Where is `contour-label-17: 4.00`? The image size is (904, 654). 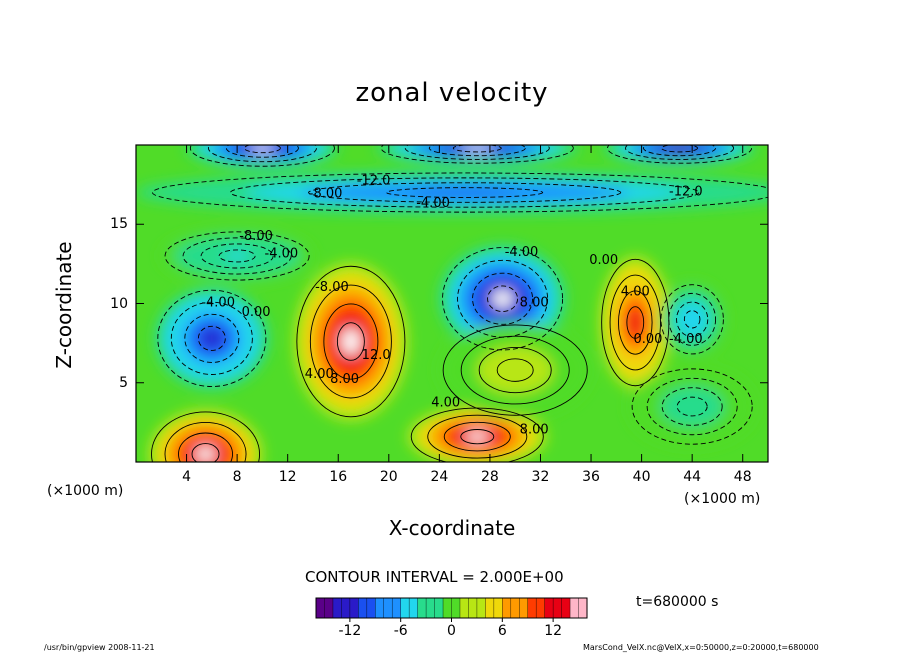
contour-label-17: 4.00 is located at coordinates (319, 374).